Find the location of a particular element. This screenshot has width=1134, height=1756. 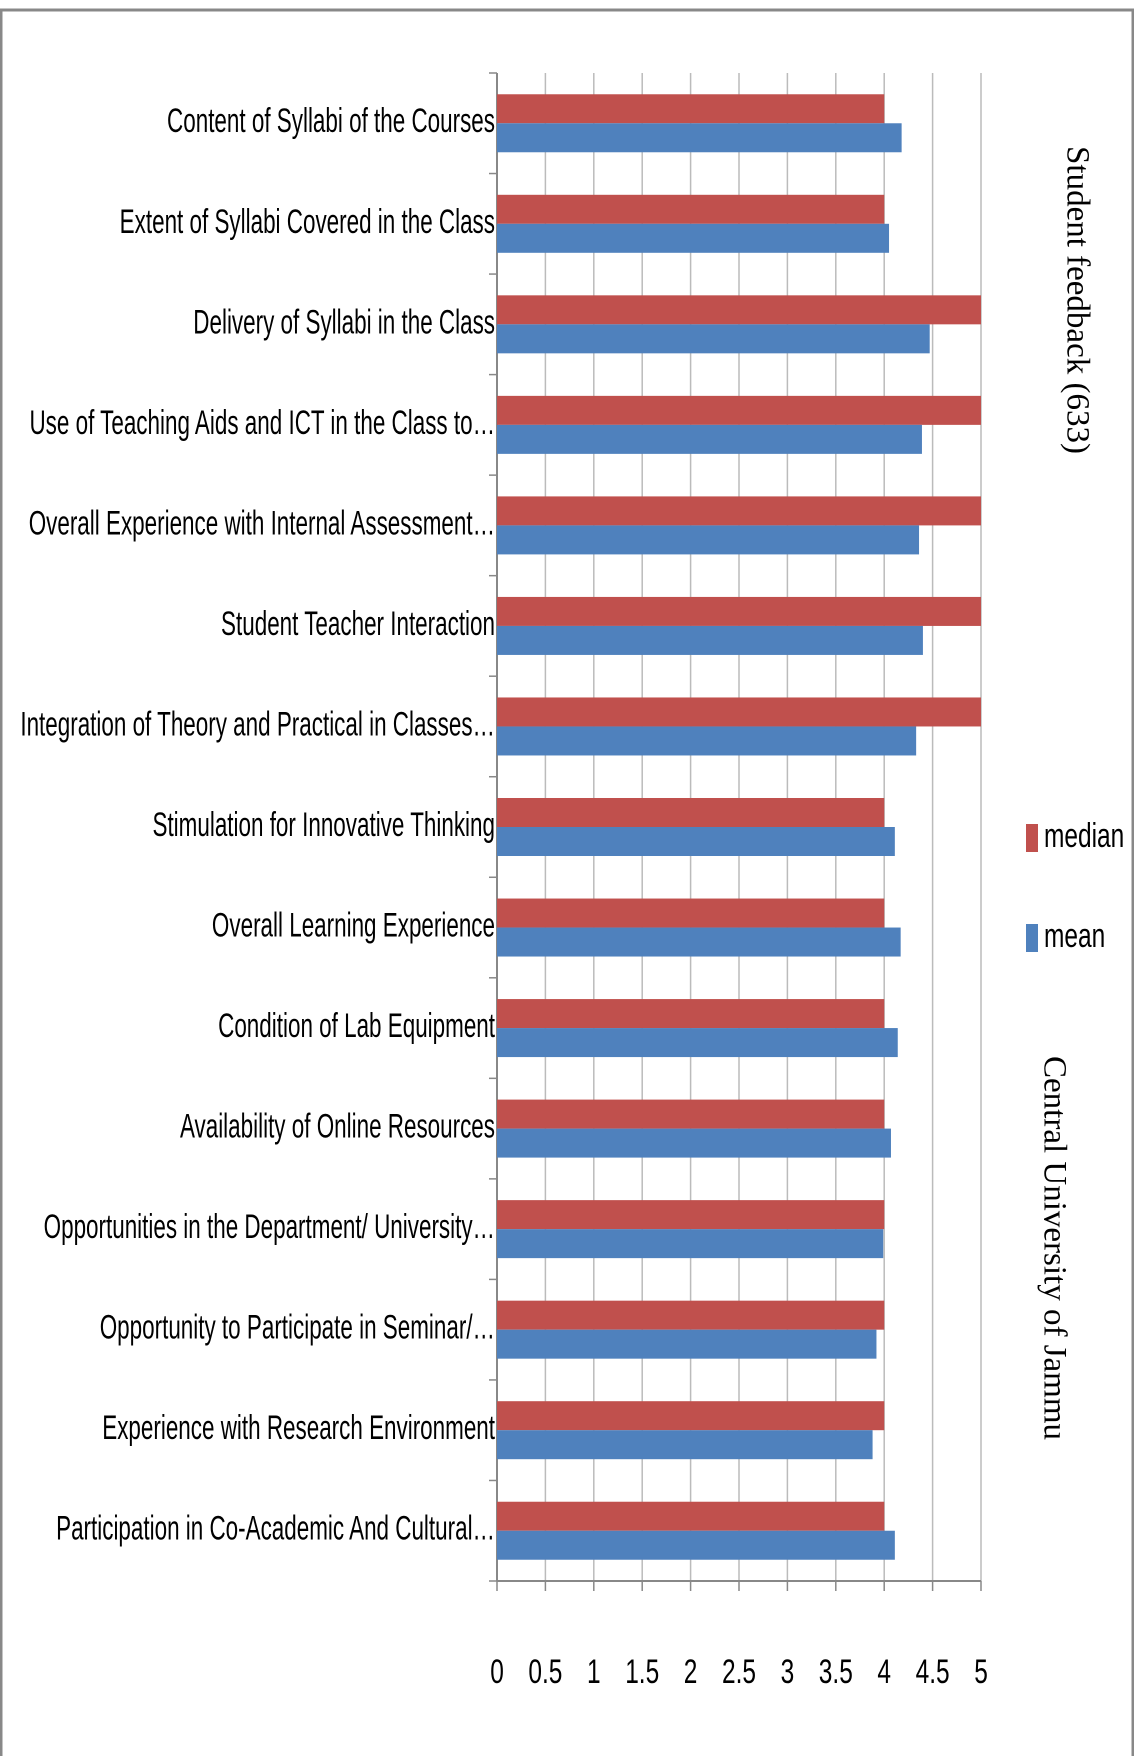

x-tick-label: 3 is located at coordinates (788, 1672).